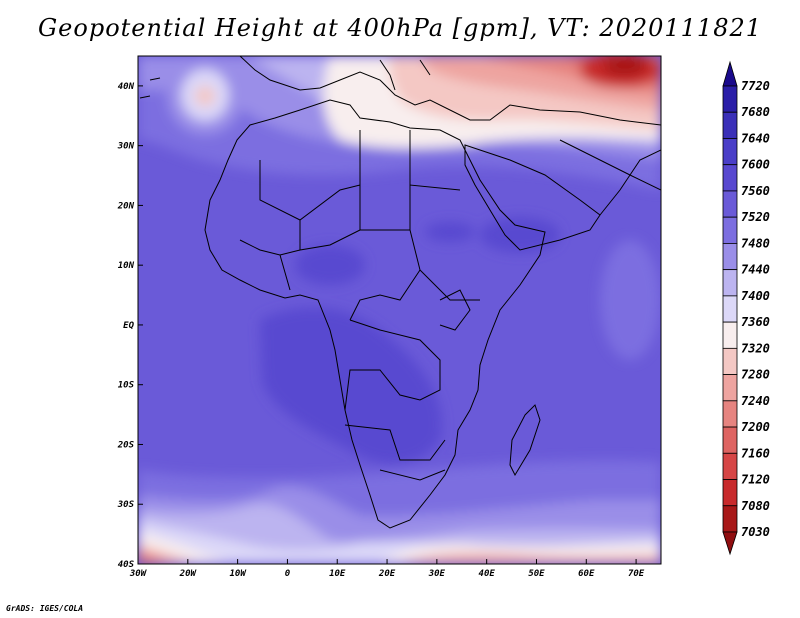 The height and width of the screenshot is (618, 800). What do you see at coordinates (755, 112) in the screenshot?
I see `colorbar-label: 7680` at bounding box center [755, 112].